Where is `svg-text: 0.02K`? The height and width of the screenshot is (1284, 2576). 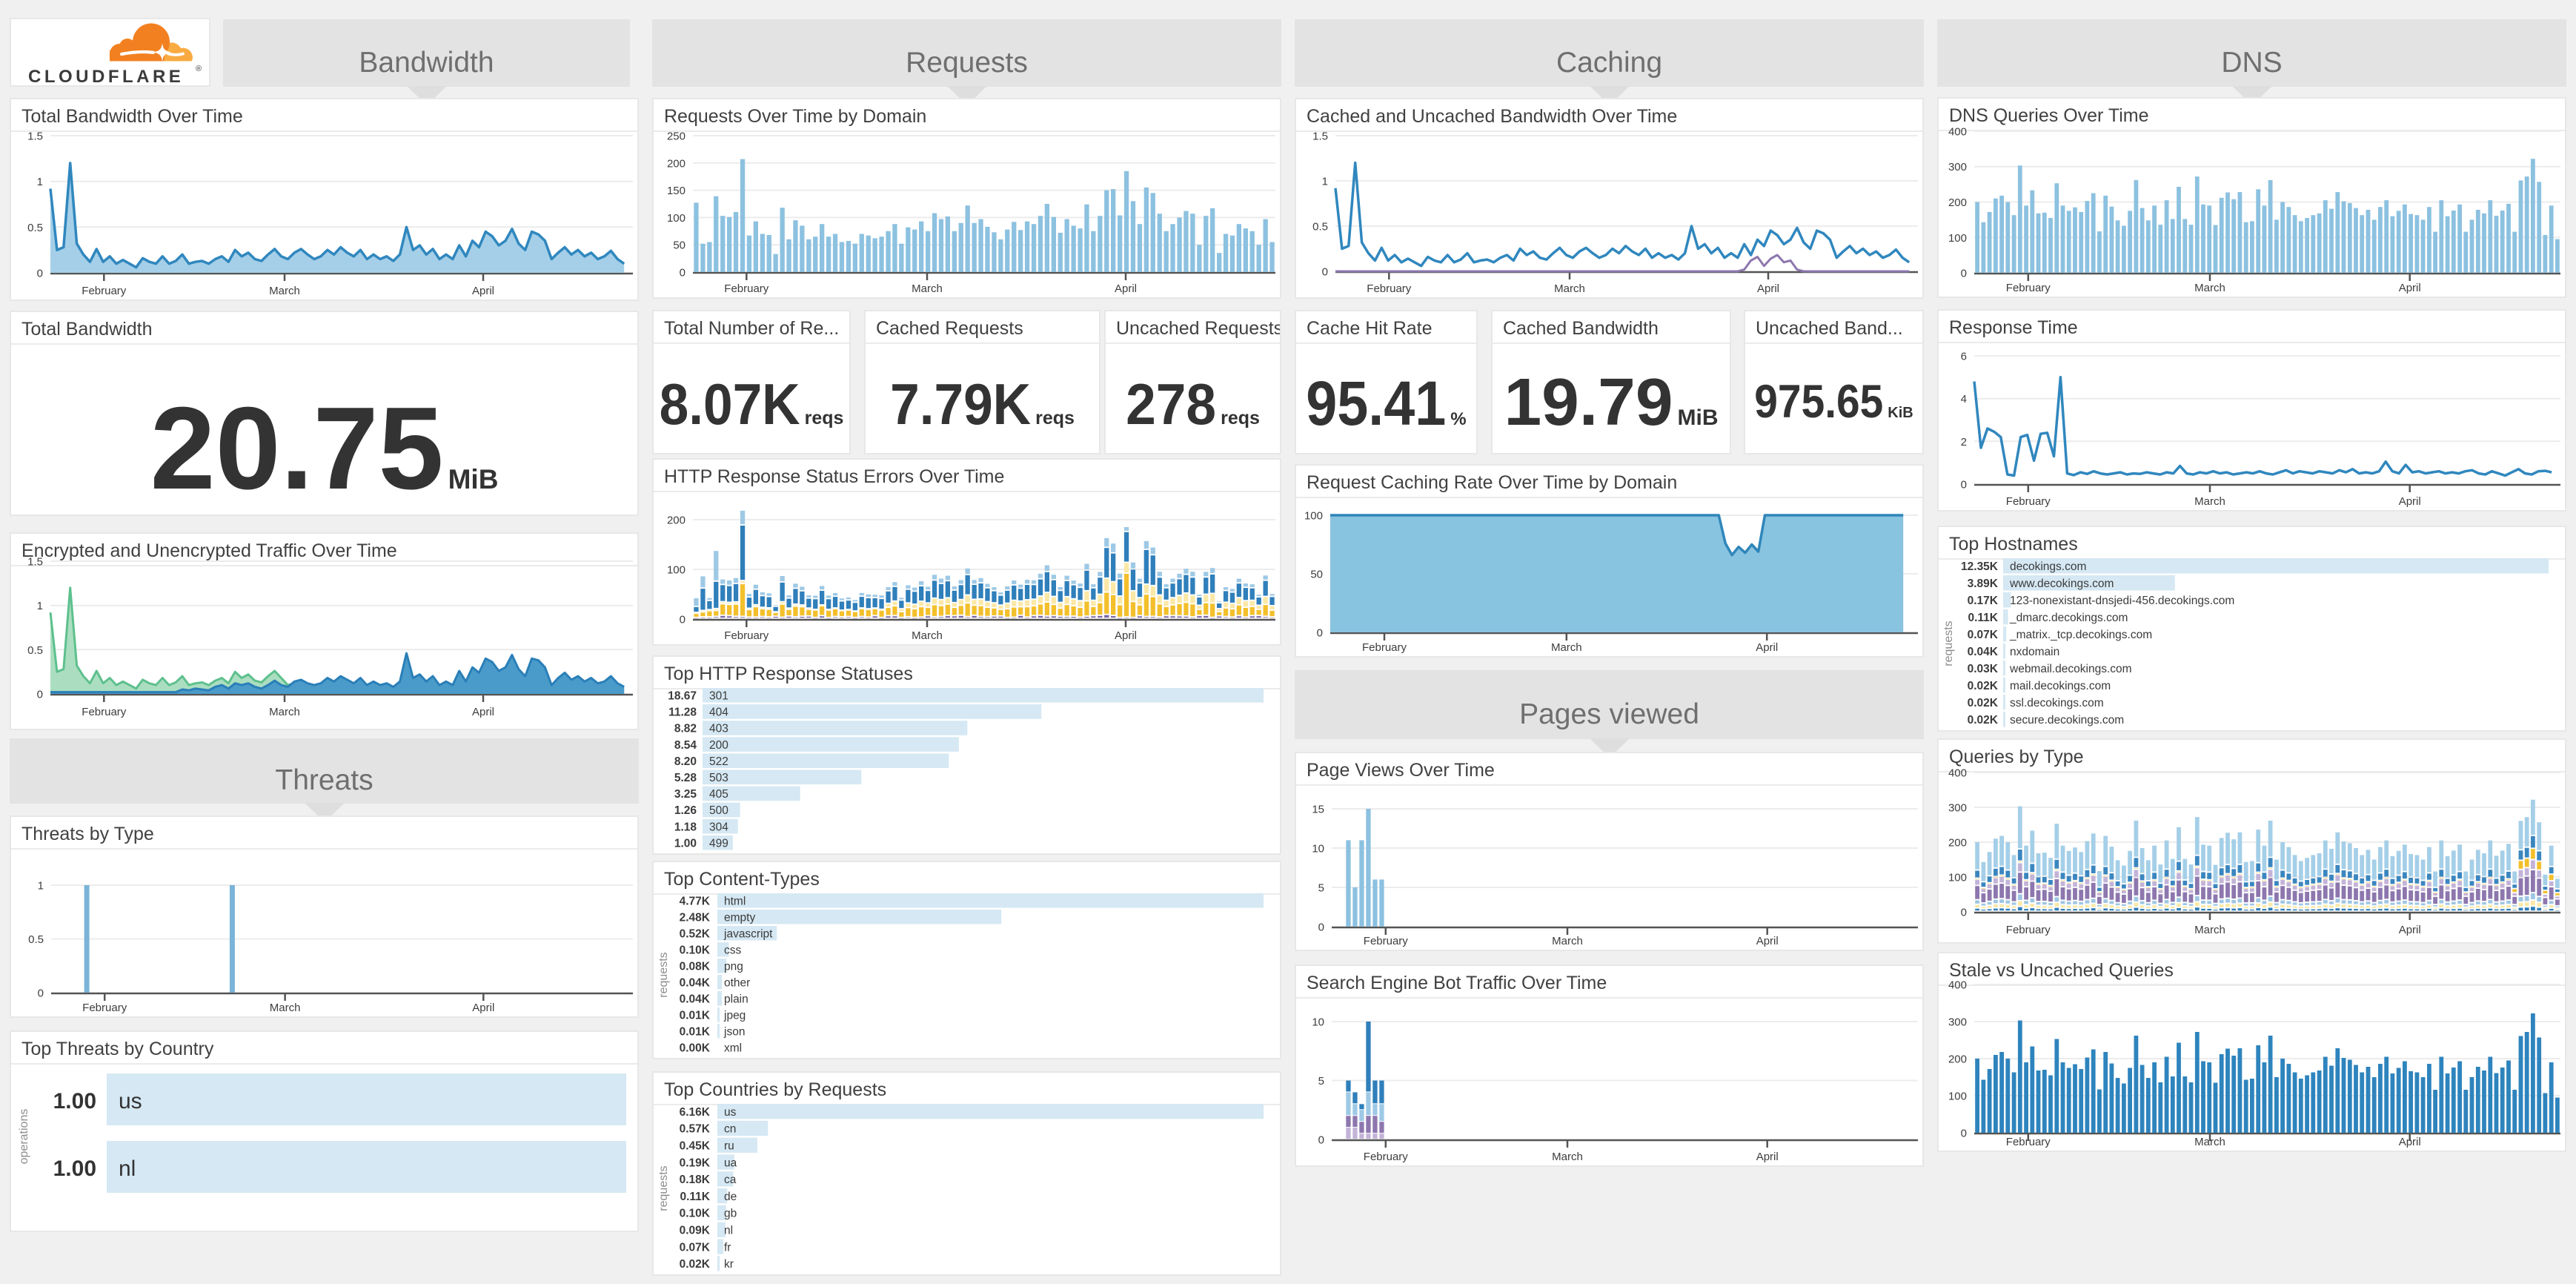
svg-text: 0.02K is located at coordinates (1983, 703).